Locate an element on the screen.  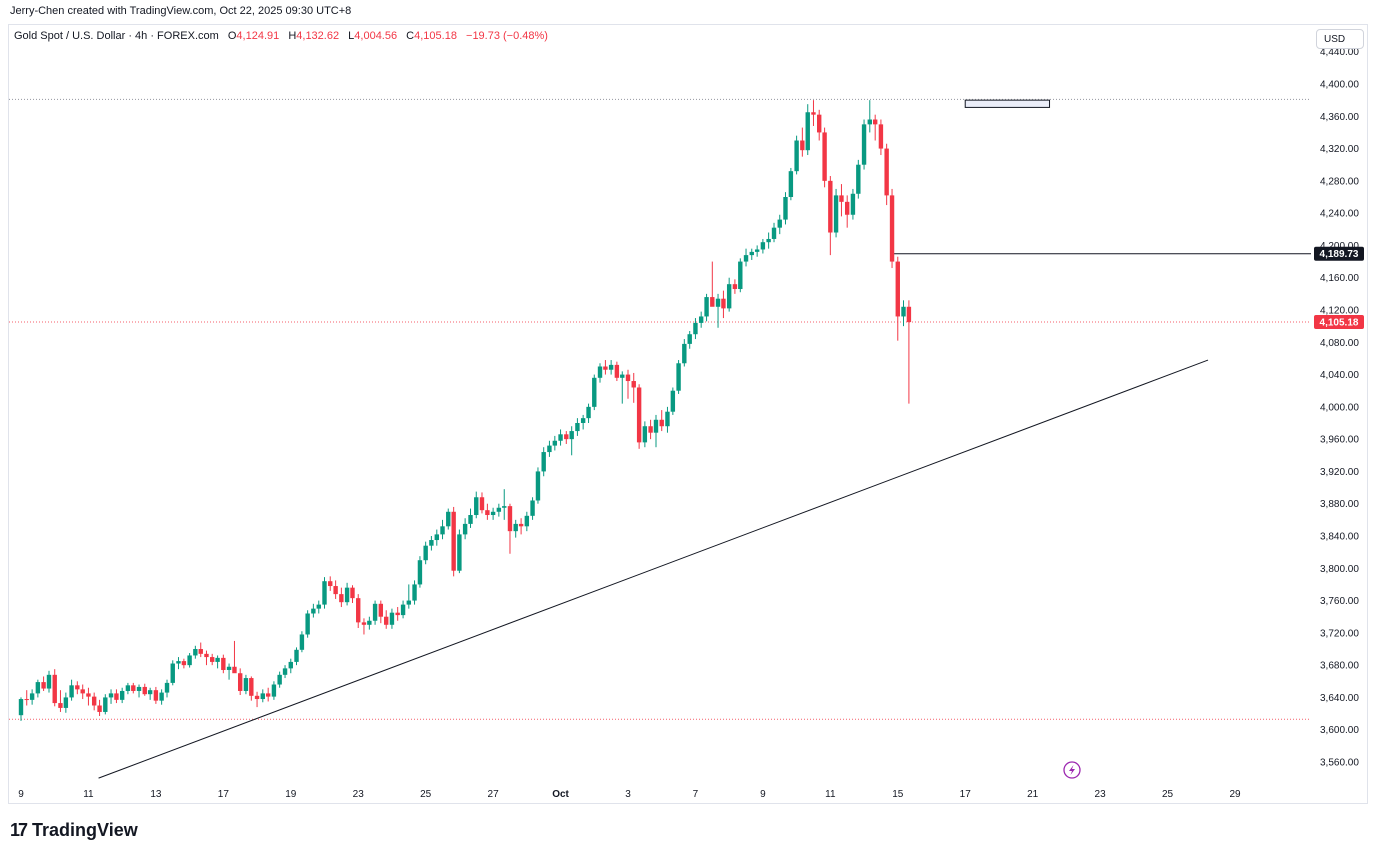
lightning-bolt-icon is located at coordinates (1072, 770).